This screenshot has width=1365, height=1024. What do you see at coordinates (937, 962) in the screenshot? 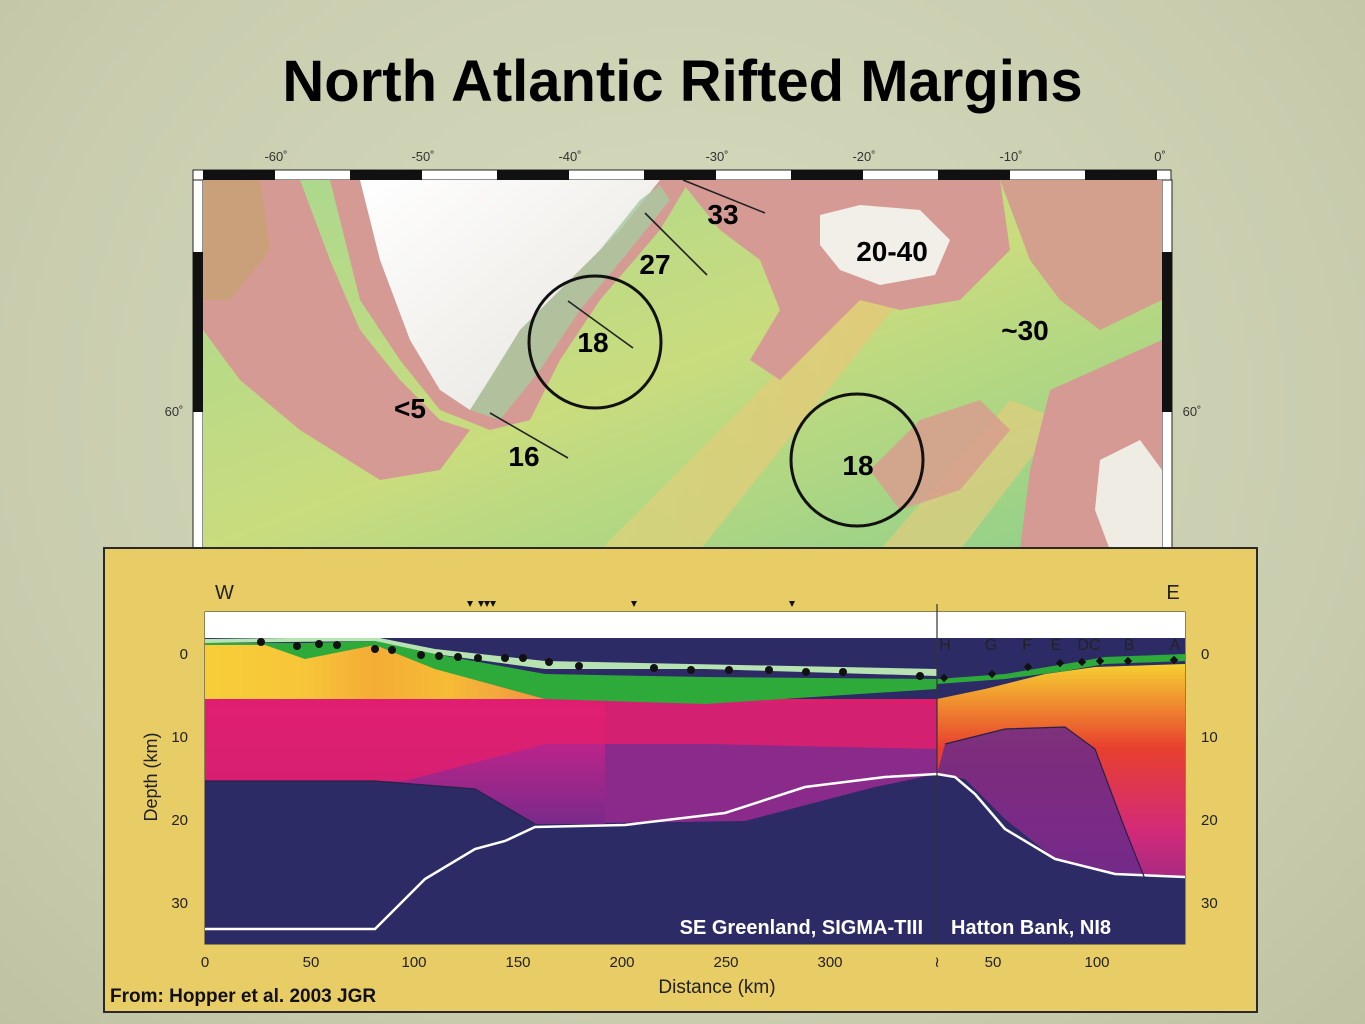
I see `distance-break-mark: ≀` at bounding box center [937, 962].